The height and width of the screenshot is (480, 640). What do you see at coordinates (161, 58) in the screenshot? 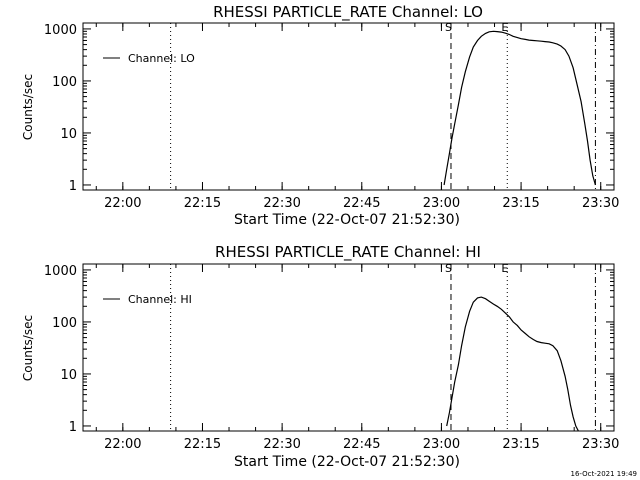
I see `legend-label: Channel: LO` at bounding box center [161, 58].